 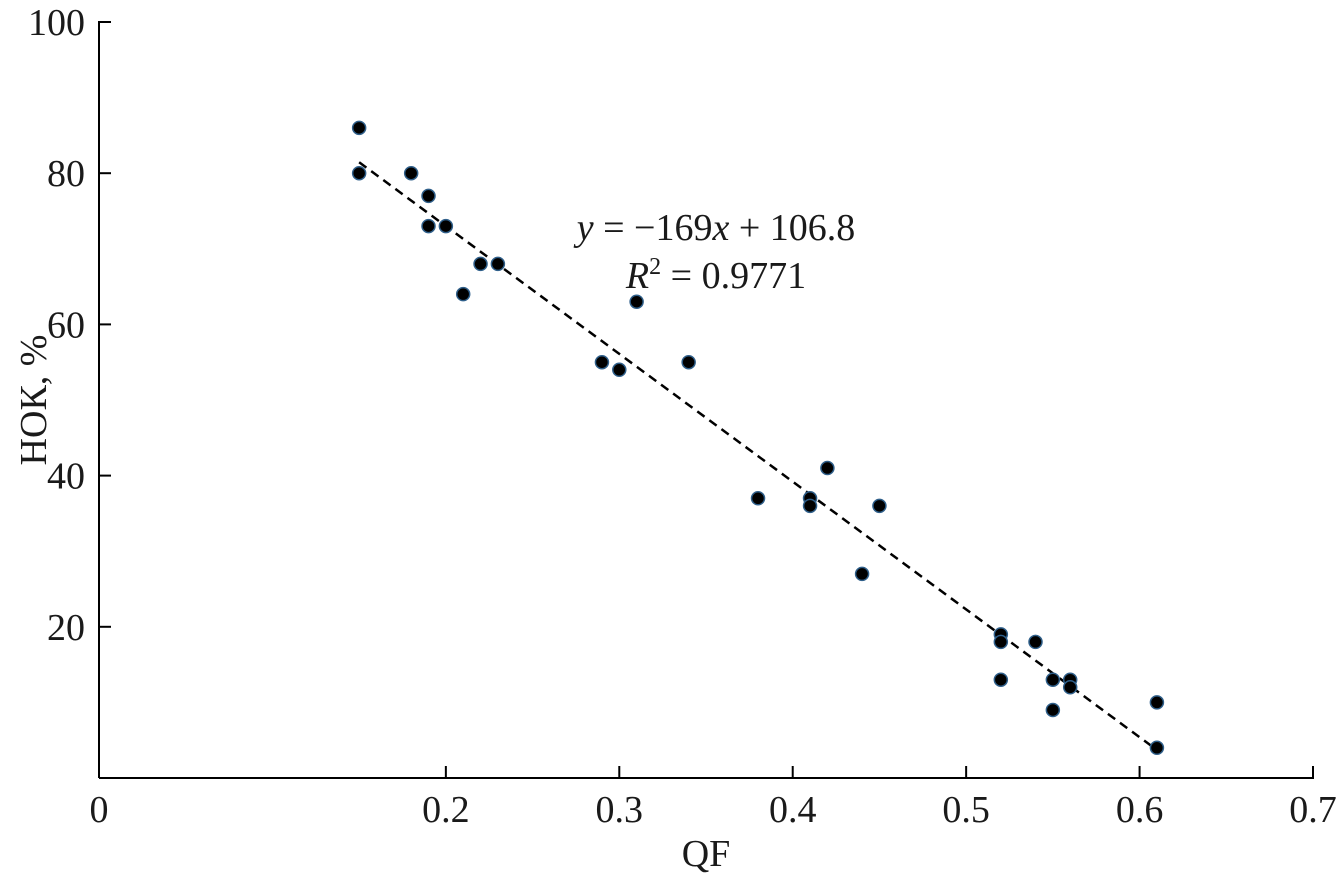 What do you see at coordinates (34, 400) in the screenshot?
I see `y-axis-title: НОК, %` at bounding box center [34, 400].